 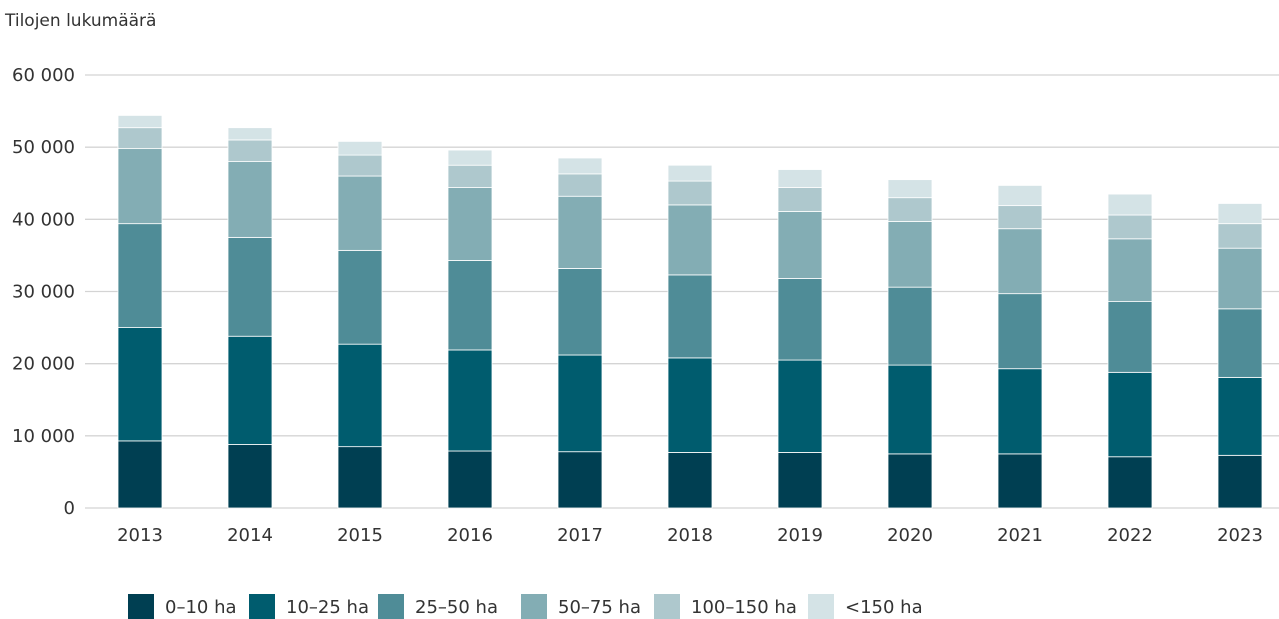 I want to click on legend-label: 50–75 ha, so click(x=599, y=607).